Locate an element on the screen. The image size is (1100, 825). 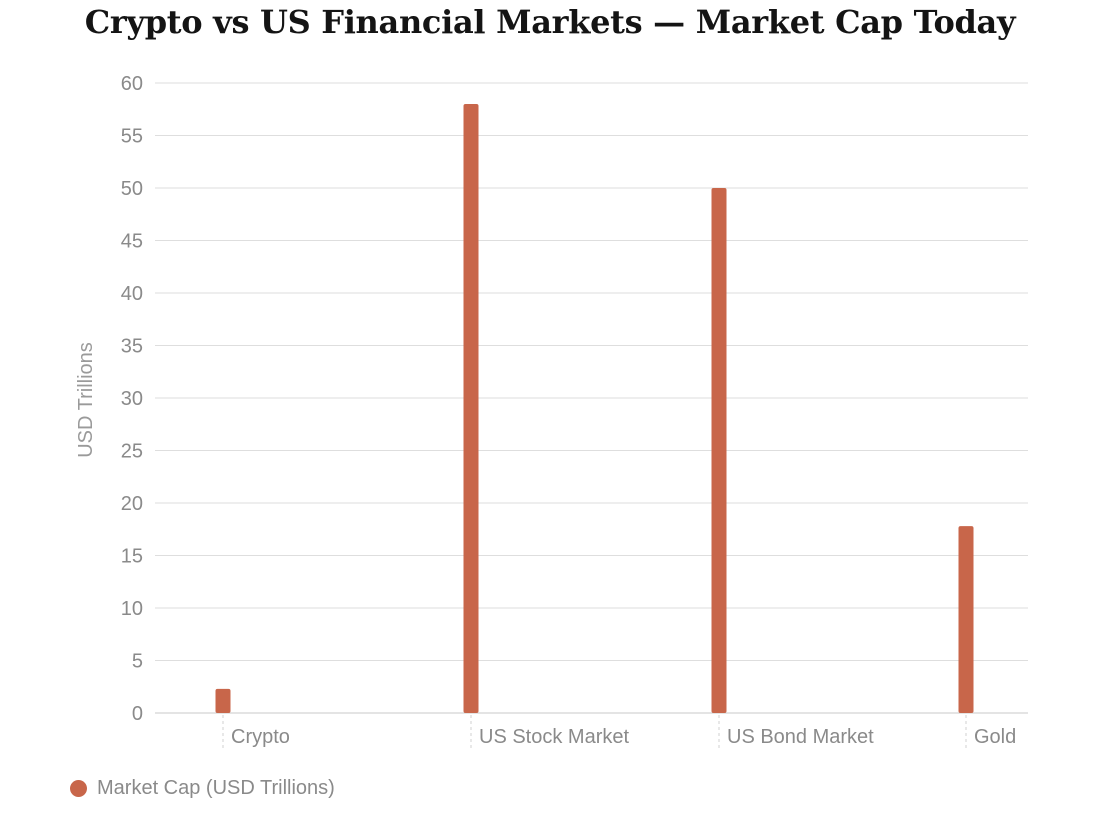
y-tick-label: 0 is located at coordinates (137, 714).